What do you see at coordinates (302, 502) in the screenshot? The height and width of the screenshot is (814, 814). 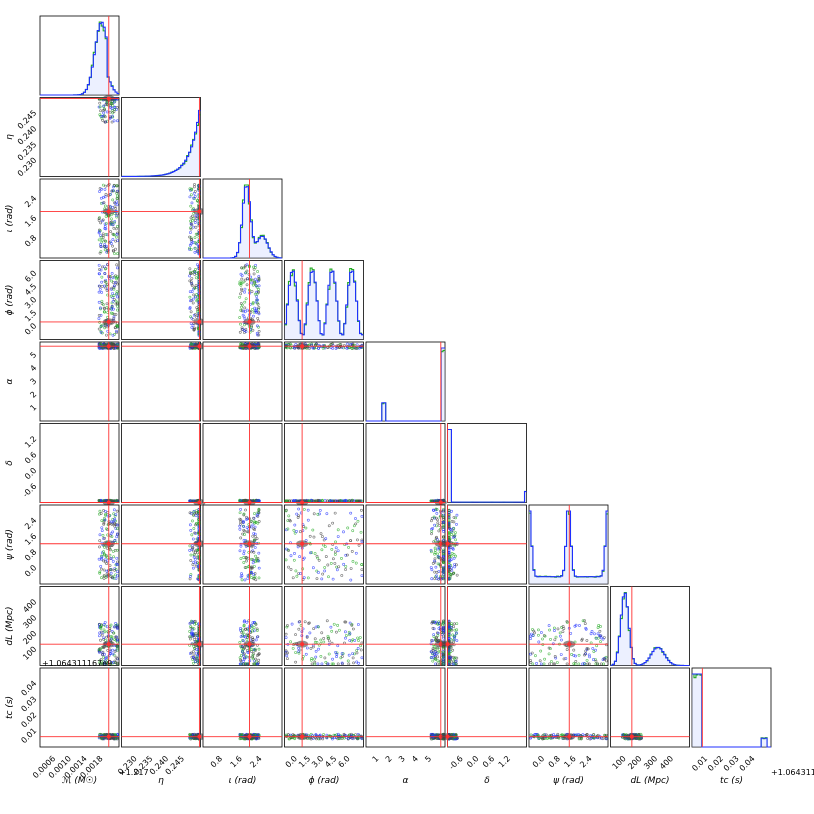 I see `truth-point-delta-phi` at bounding box center [302, 502].